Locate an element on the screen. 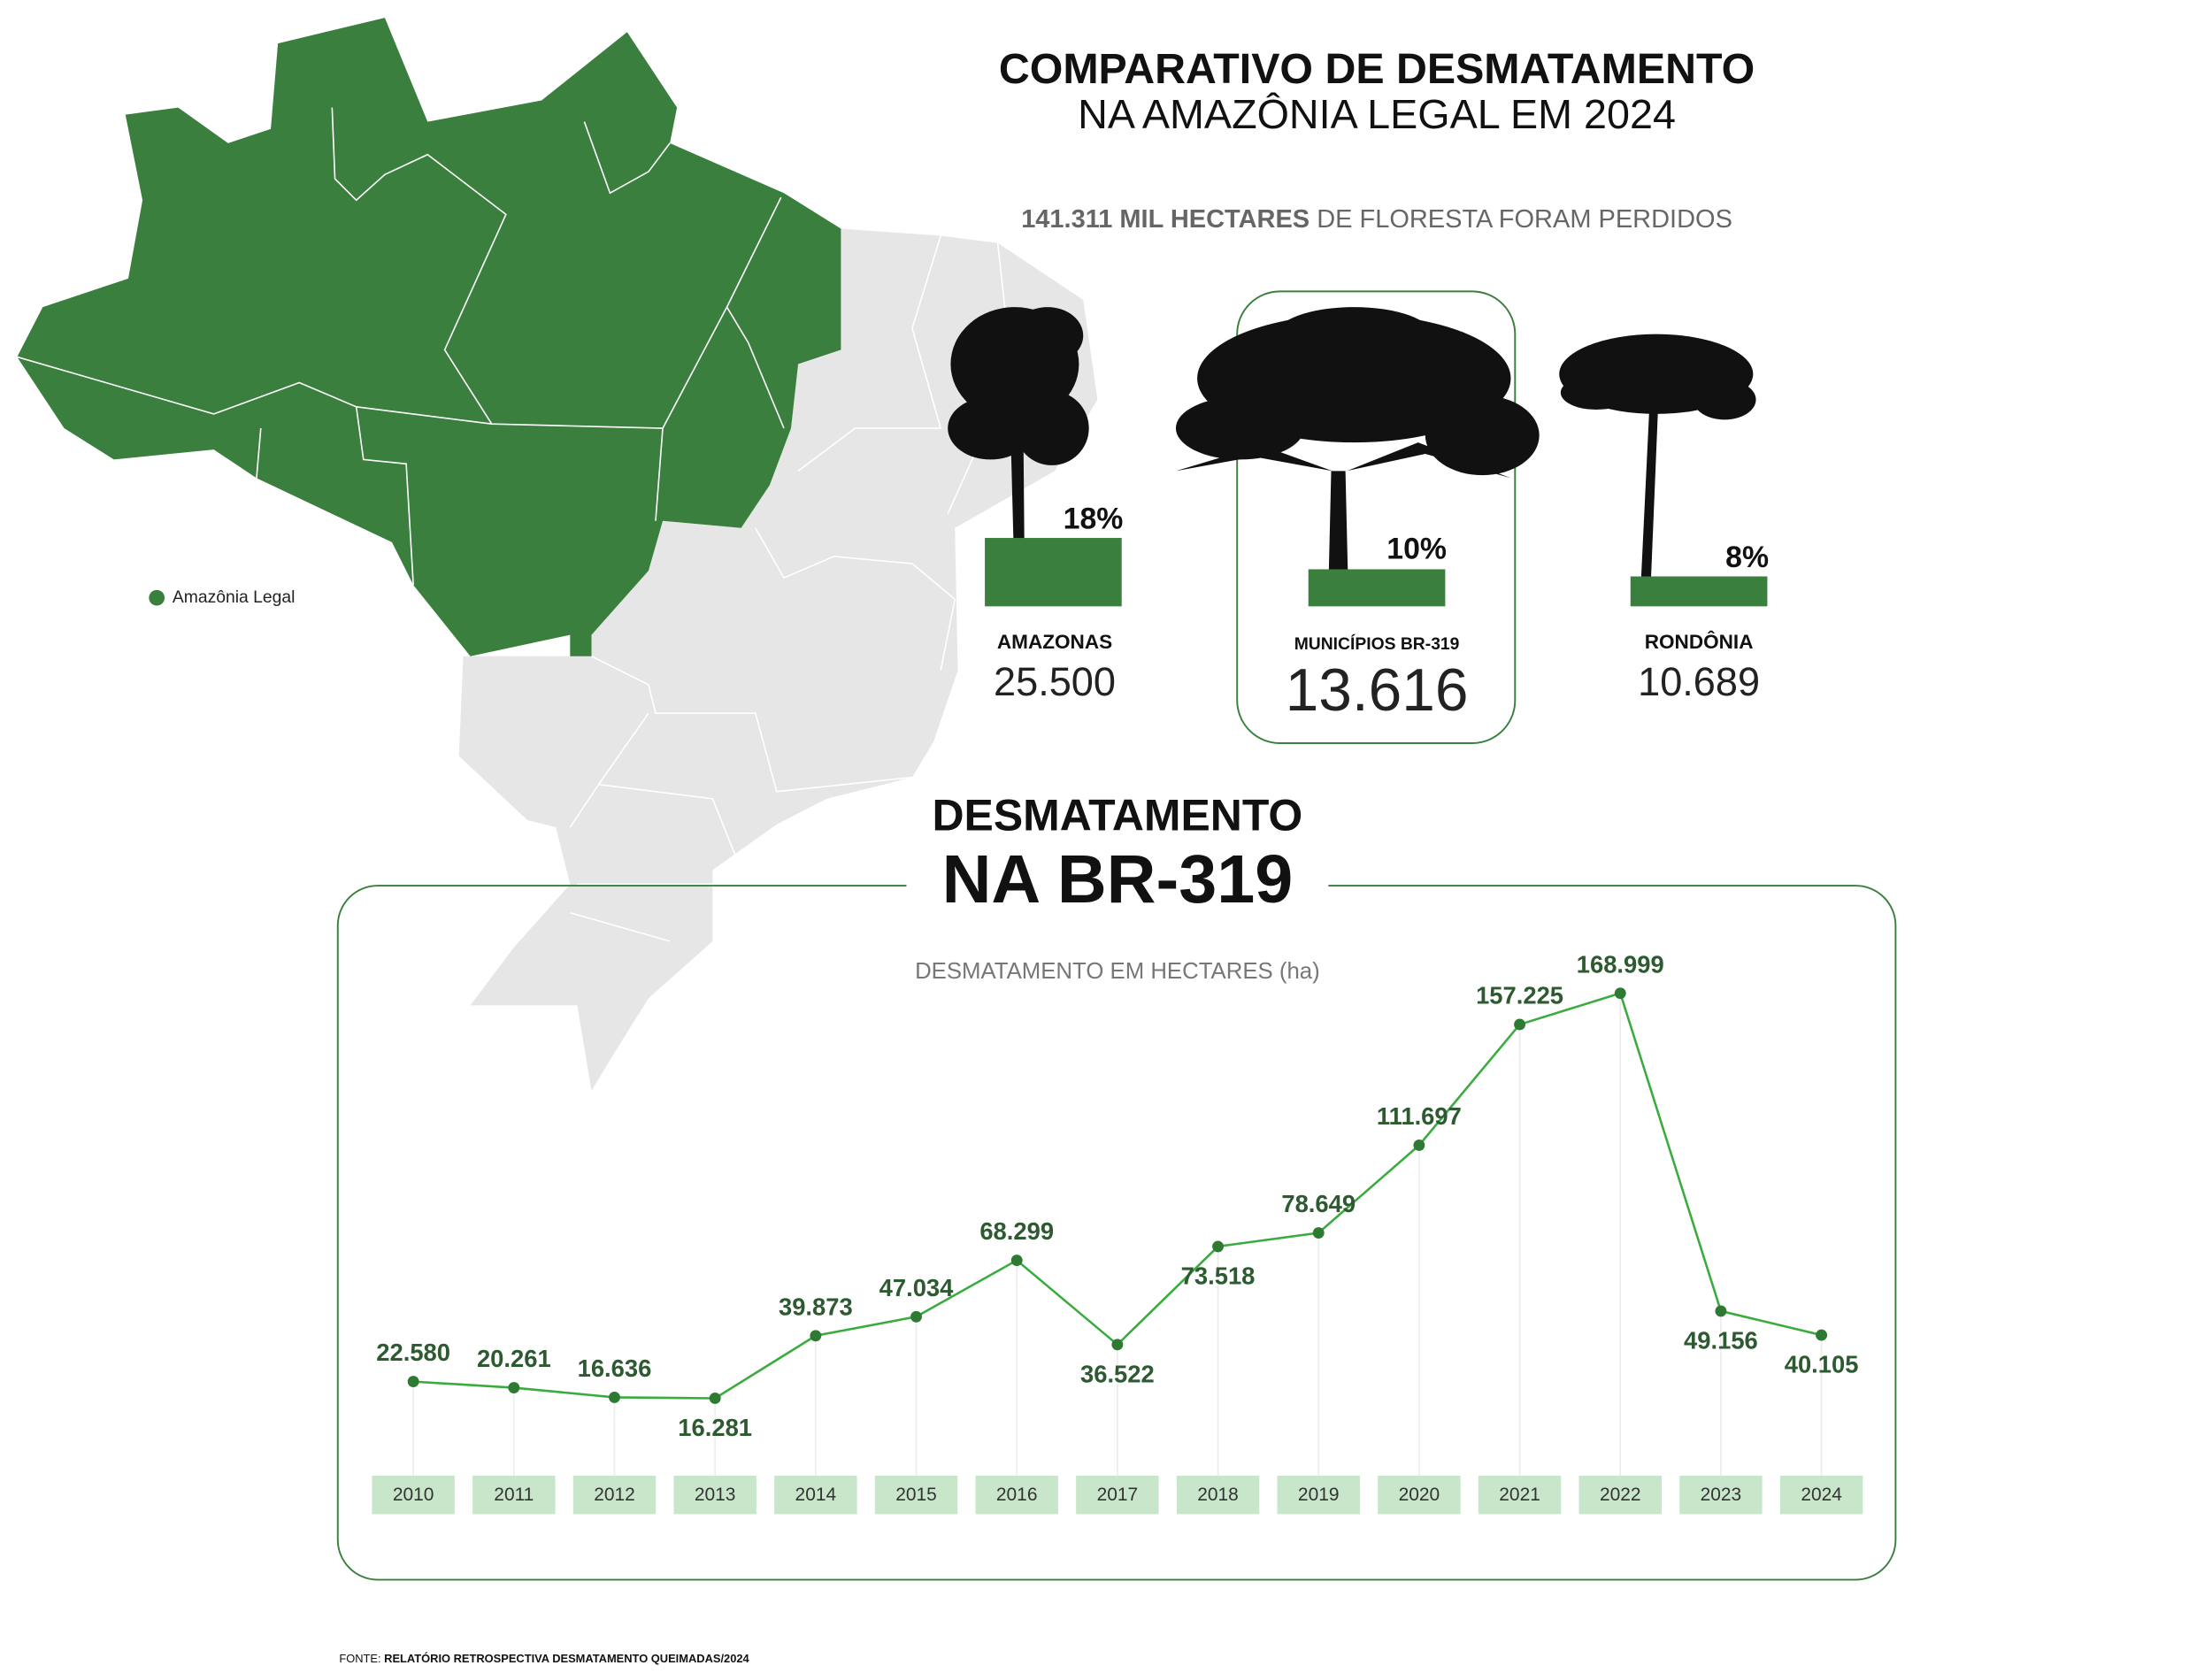 The height and width of the screenshot is (1673, 2212). x-tick-label: 2011 is located at coordinates (514, 1495).